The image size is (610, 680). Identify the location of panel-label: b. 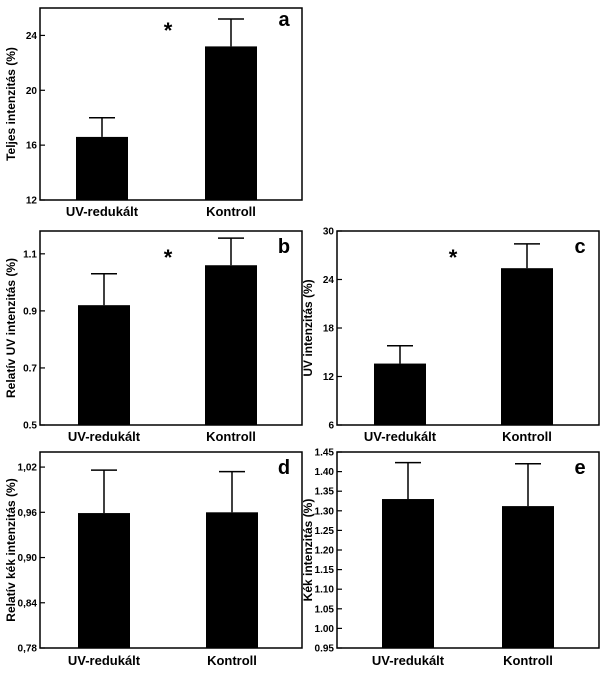
(284, 247).